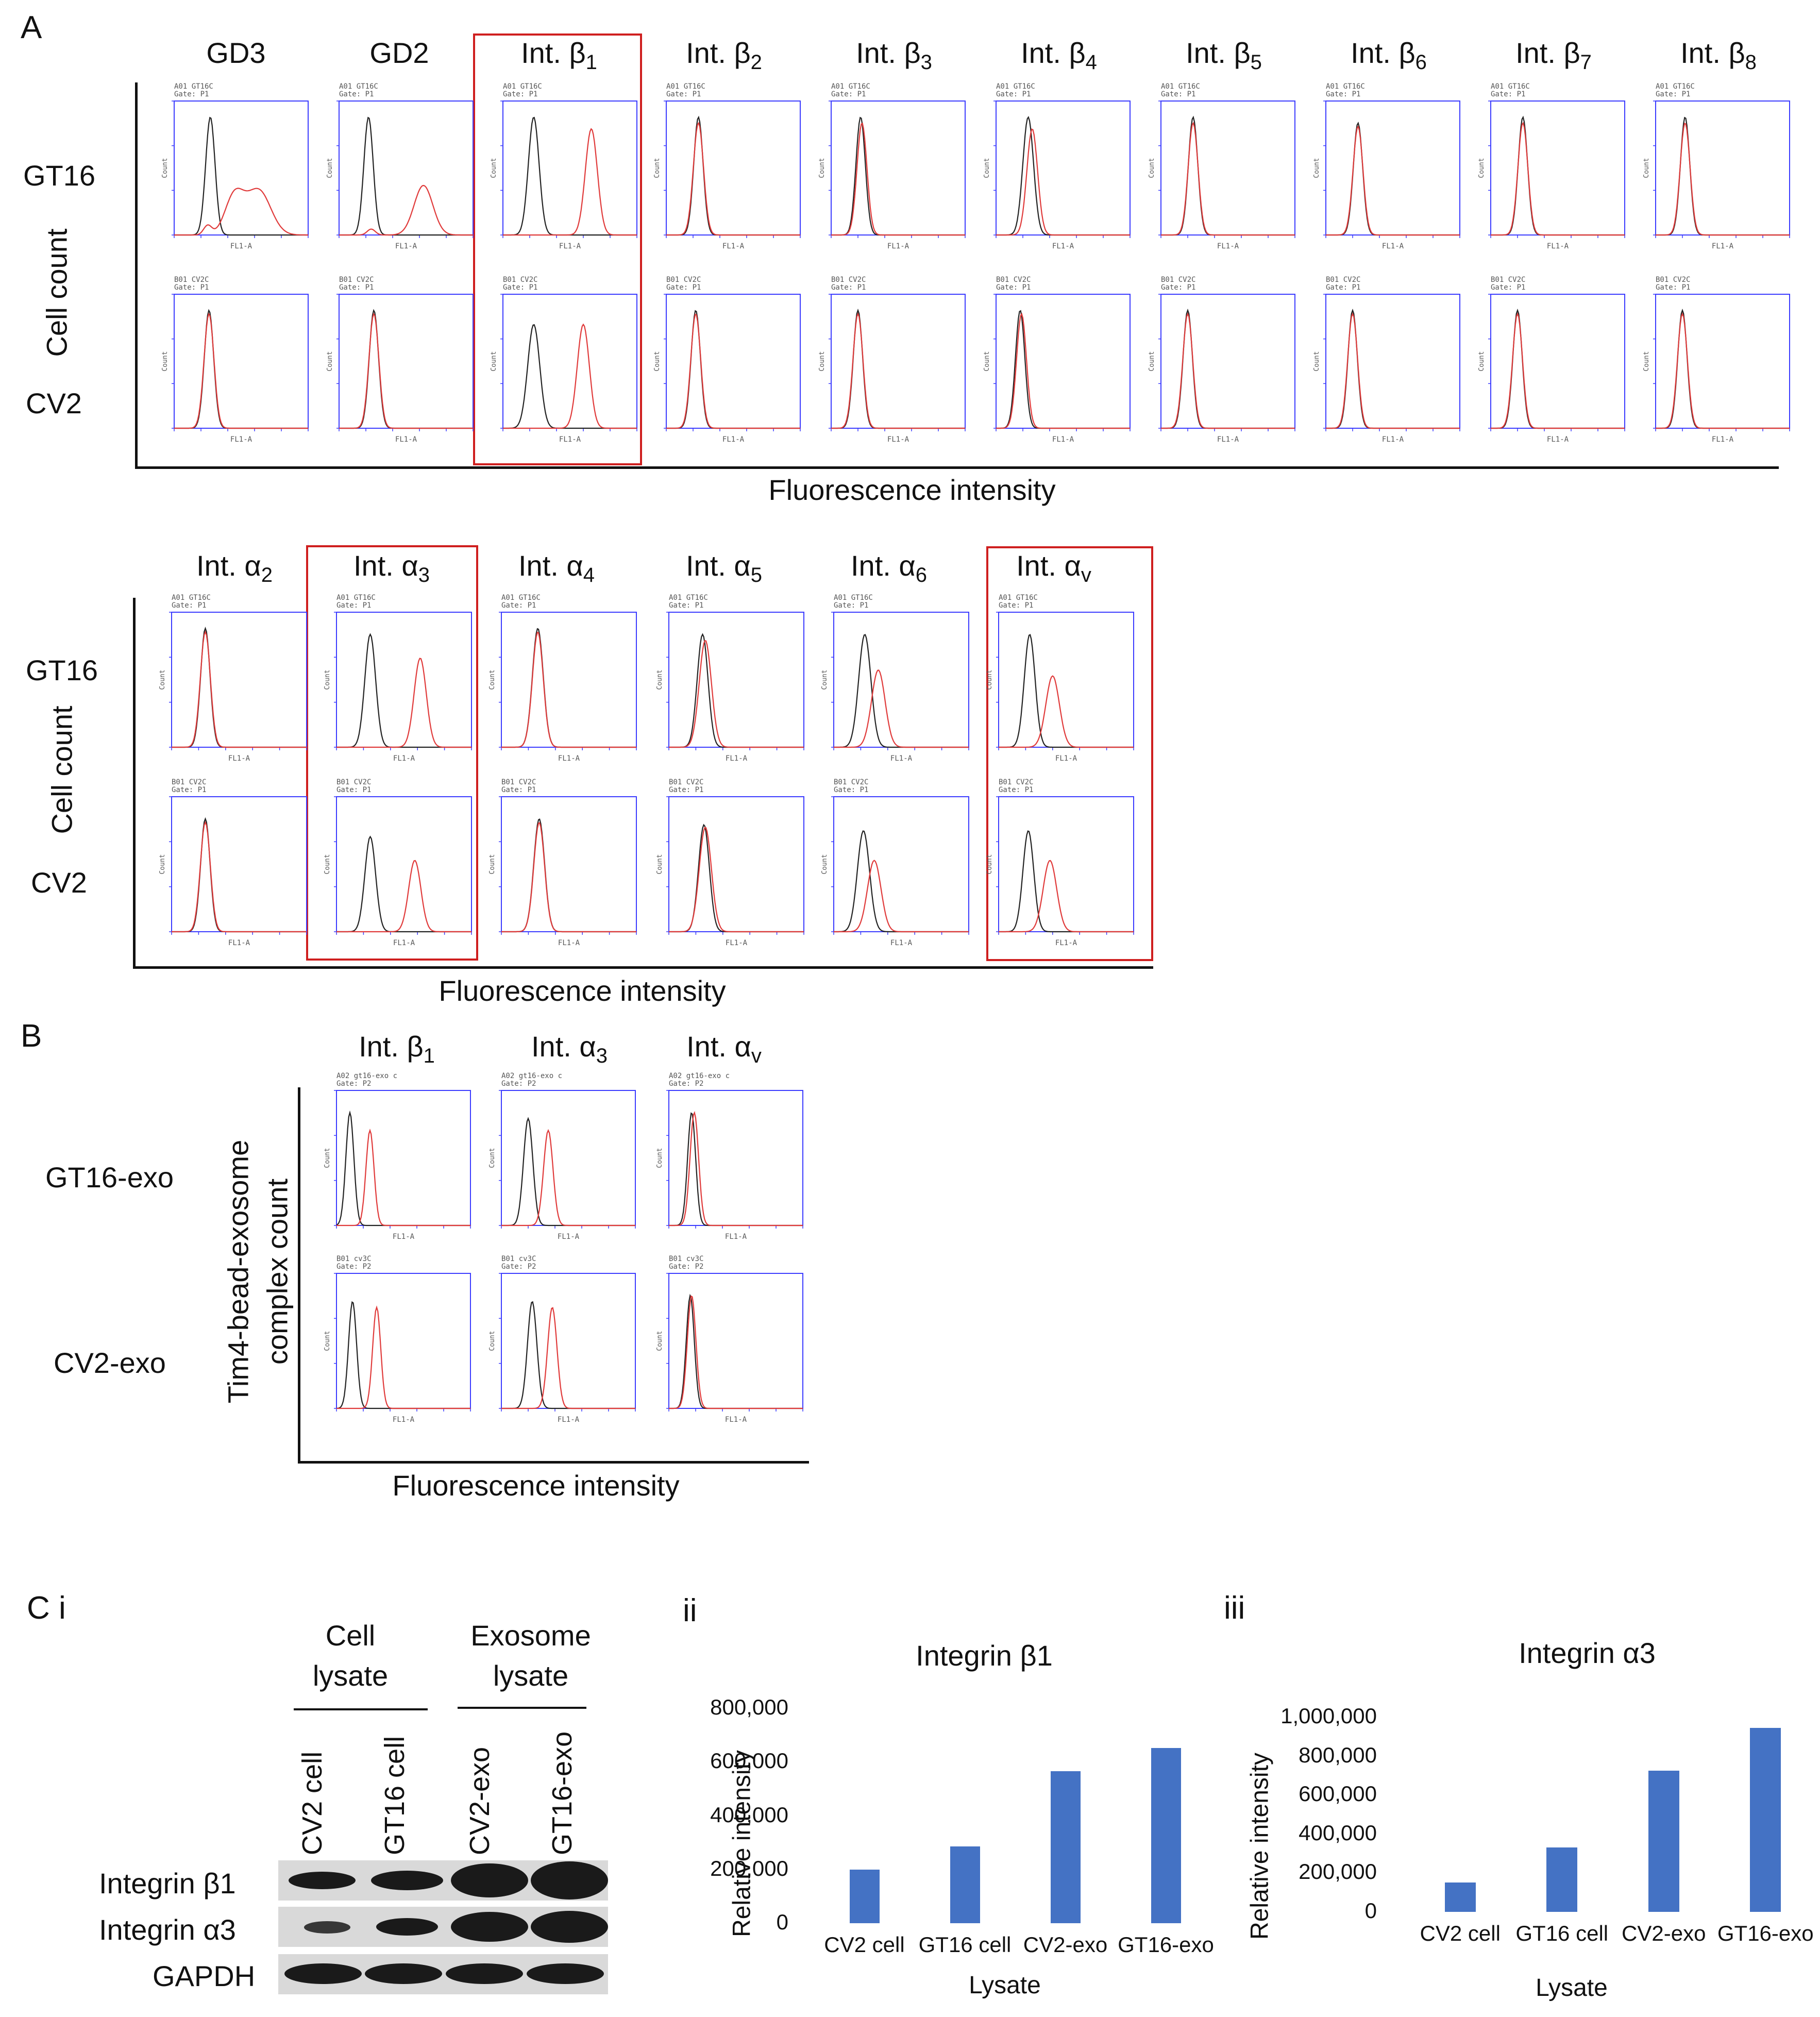  What do you see at coordinates (735, 1158) in the screenshot?
I see `hist-b-gt16-exo-2-frame` at bounding box center [735, 1158].